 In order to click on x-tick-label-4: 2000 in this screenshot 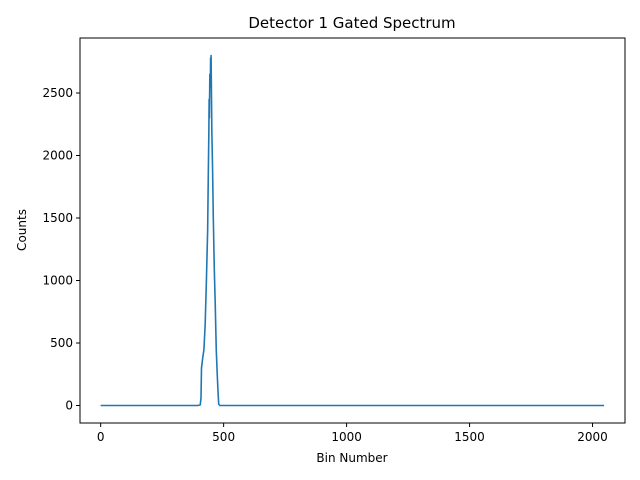, I will do `click(592, 437)`.